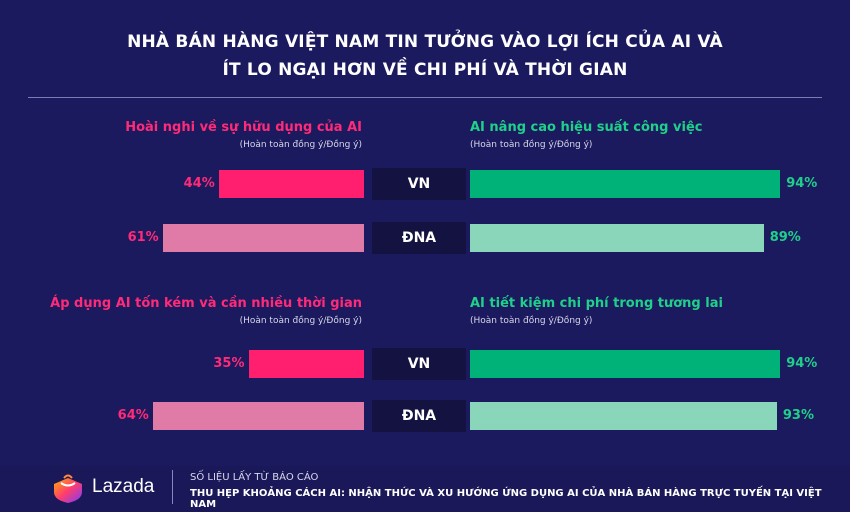 The height and width of the screenshot is (512, 850). I want to click on panel-4-subtitle: (Hoàn toàn đồng ý/Đồng ý), so click(531, 321).